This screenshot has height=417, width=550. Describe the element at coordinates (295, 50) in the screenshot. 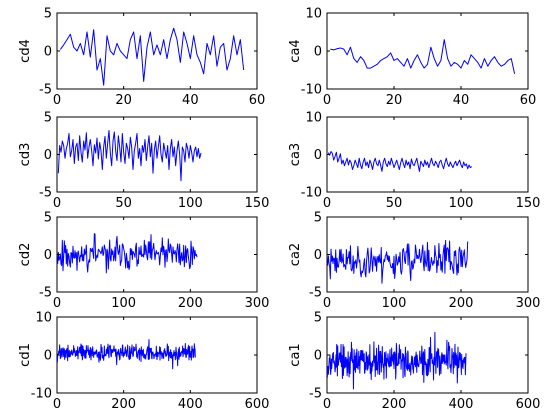

I see `y-axis-label: ca4` at that location.